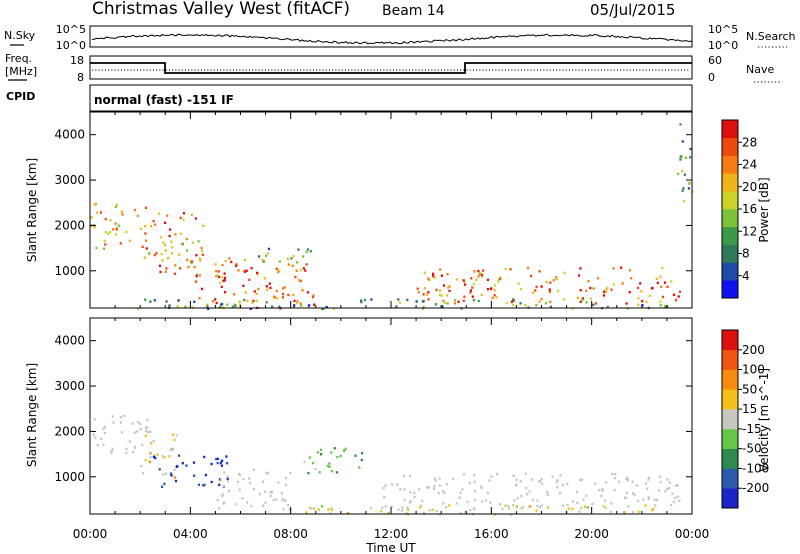 Image resolution: width=800 pixels, height=554 pixels. I want to click on velocity-colorbar-segment, so click(730, 478).